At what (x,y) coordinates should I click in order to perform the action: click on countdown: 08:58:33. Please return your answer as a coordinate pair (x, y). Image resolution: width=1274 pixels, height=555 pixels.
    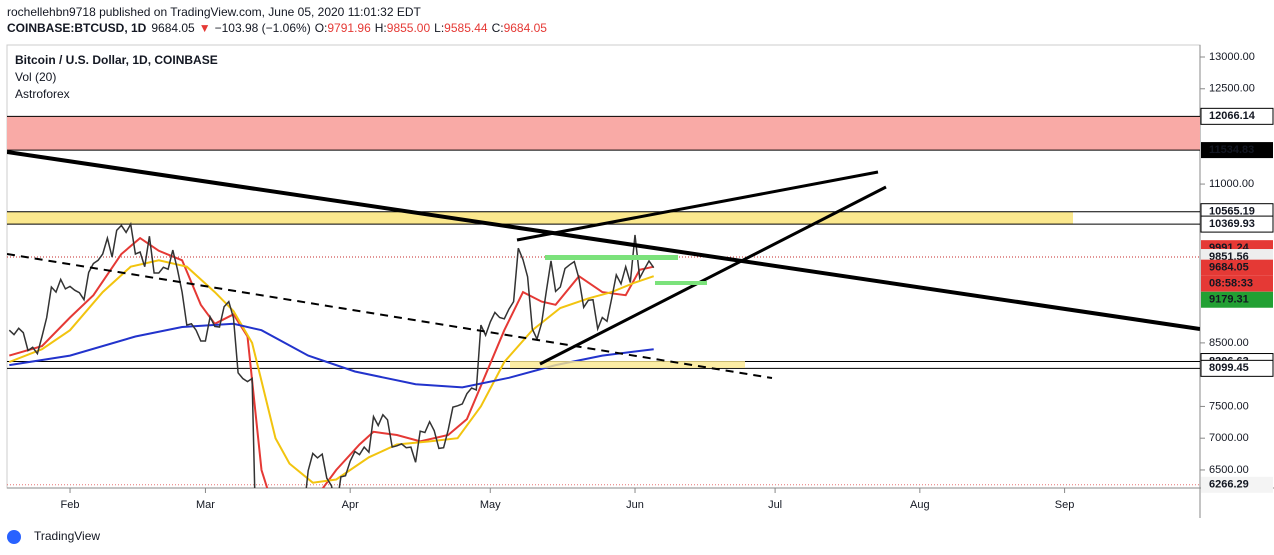
    Looking at the image, I should click on (1231, 284).